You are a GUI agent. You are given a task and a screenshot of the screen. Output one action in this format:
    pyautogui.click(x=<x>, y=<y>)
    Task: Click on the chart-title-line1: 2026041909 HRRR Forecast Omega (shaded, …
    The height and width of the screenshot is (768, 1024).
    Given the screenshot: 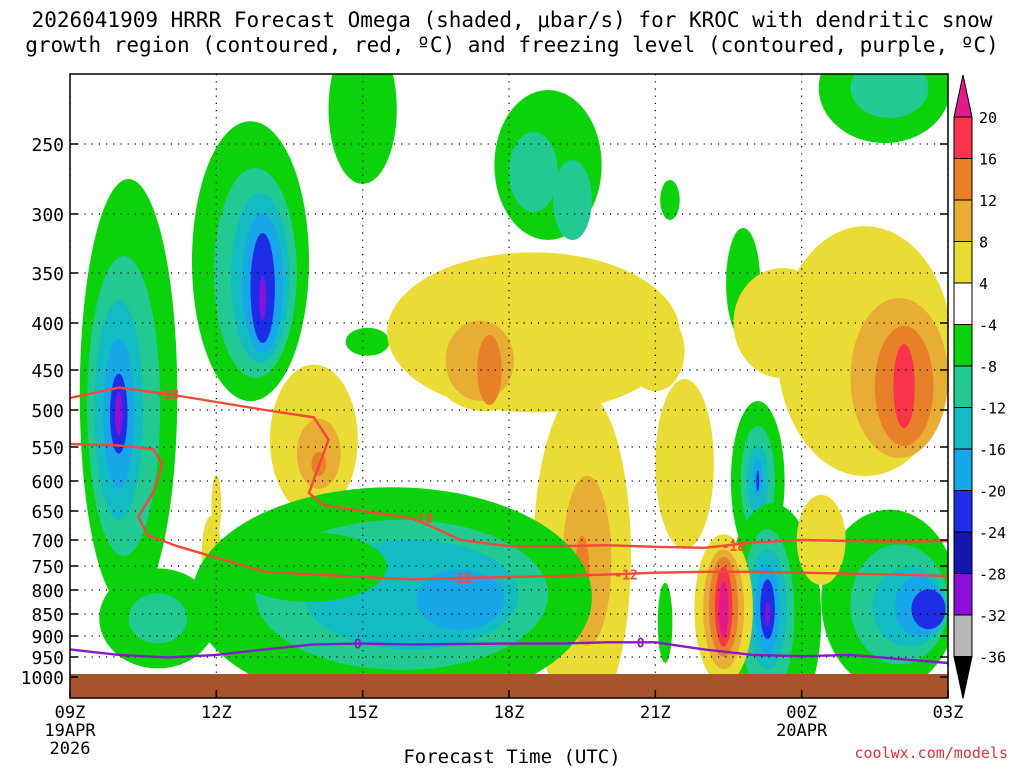 What is the action you would take?
    pyautogui.click(x=512, y=20)
    